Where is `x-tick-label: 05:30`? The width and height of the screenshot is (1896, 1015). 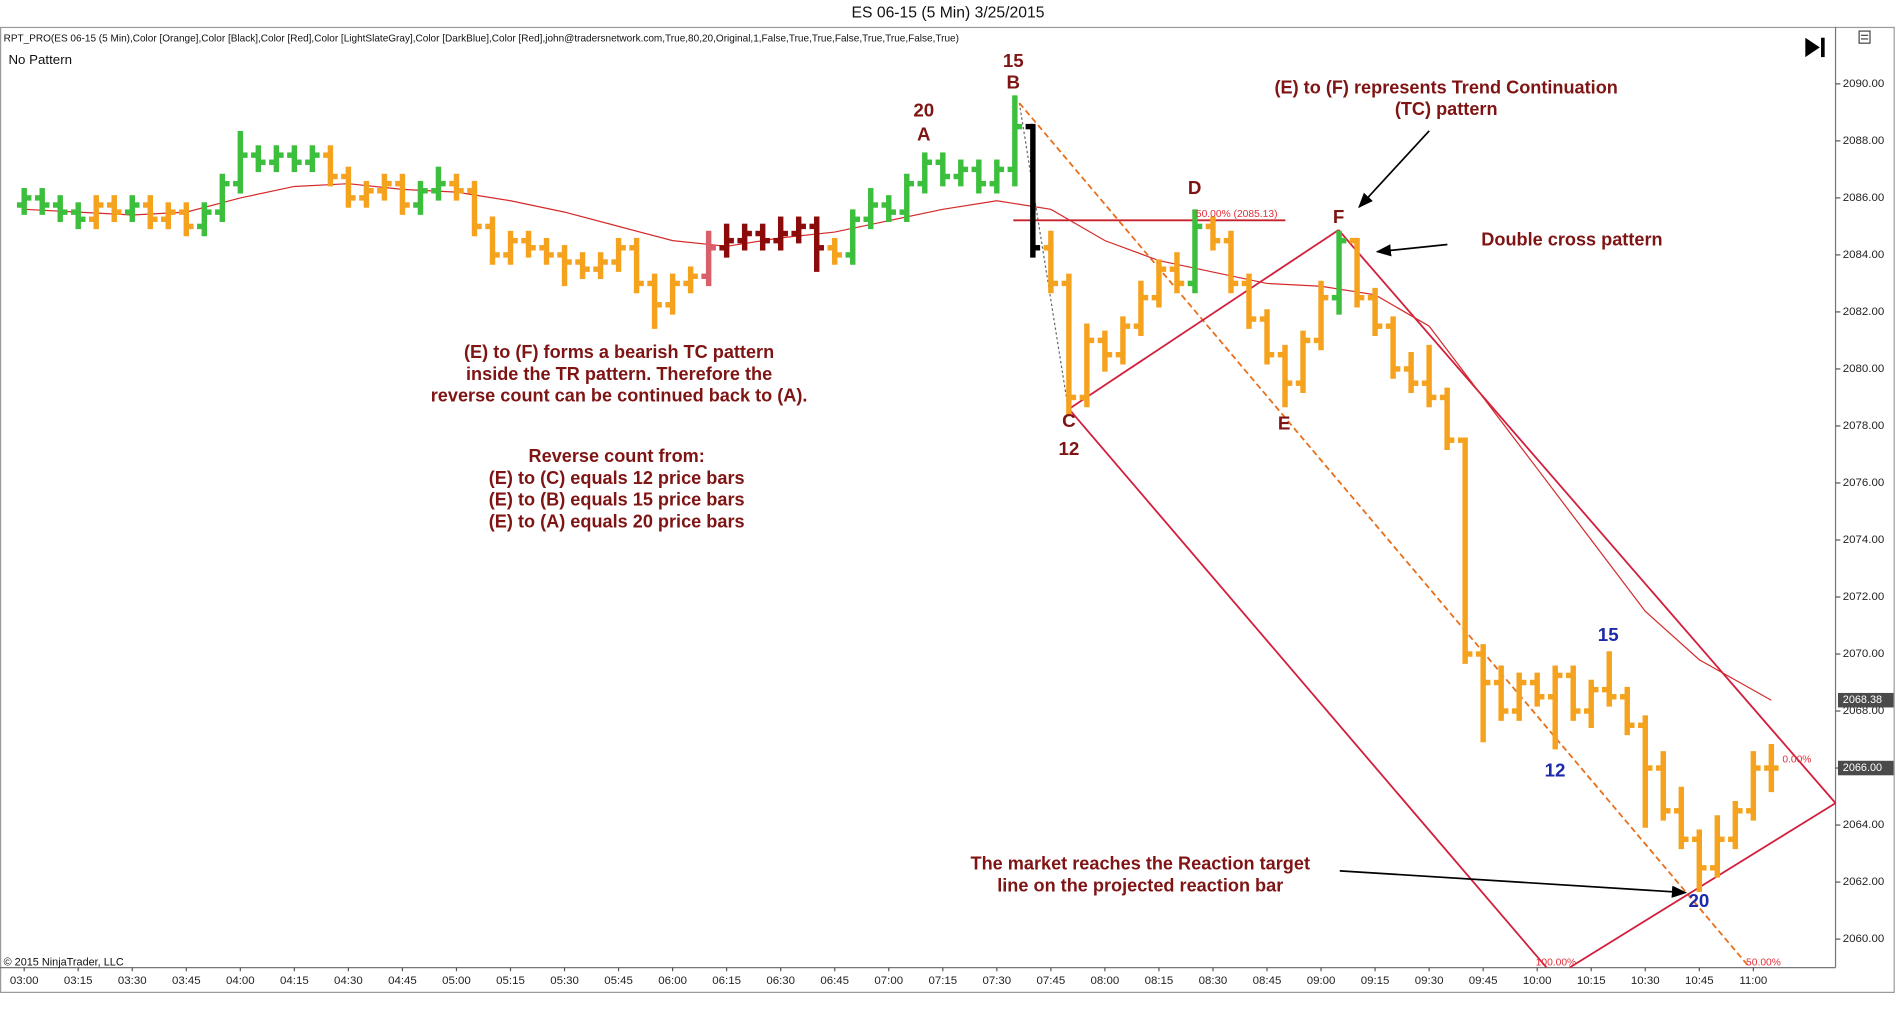 x-tick-label: 05:30 is located at coordinates (564, 981).